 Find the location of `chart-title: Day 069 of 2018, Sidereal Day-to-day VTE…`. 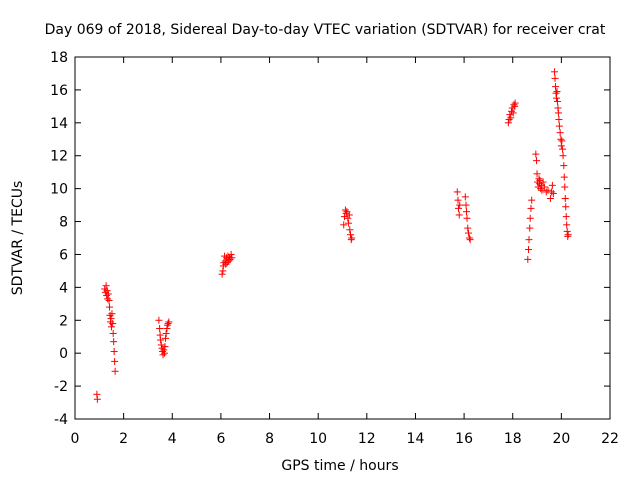

chart-title: Day 069 of 2018, Sidereal Day-to-day VTE… is located at coordinates (325, 30).